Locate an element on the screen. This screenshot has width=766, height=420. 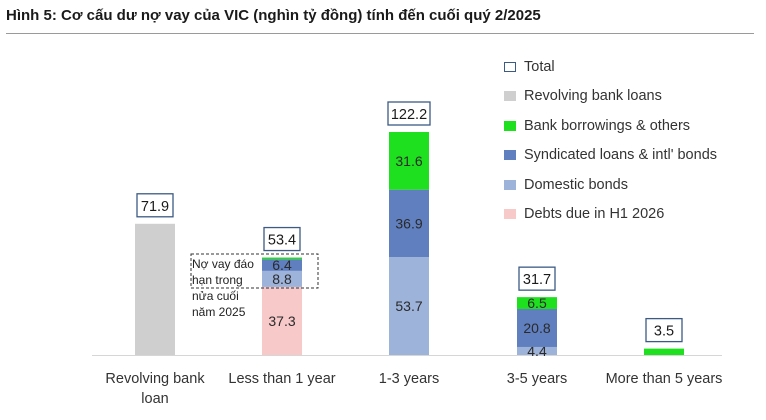
total-label: 122.2 is located at coordinates (409, 115).